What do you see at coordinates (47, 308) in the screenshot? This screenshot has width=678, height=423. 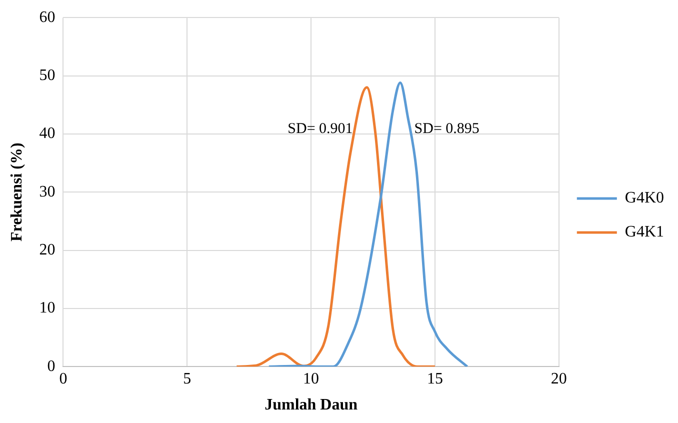 I see `y-tick-label: 10` at bounding box center [47, 308].